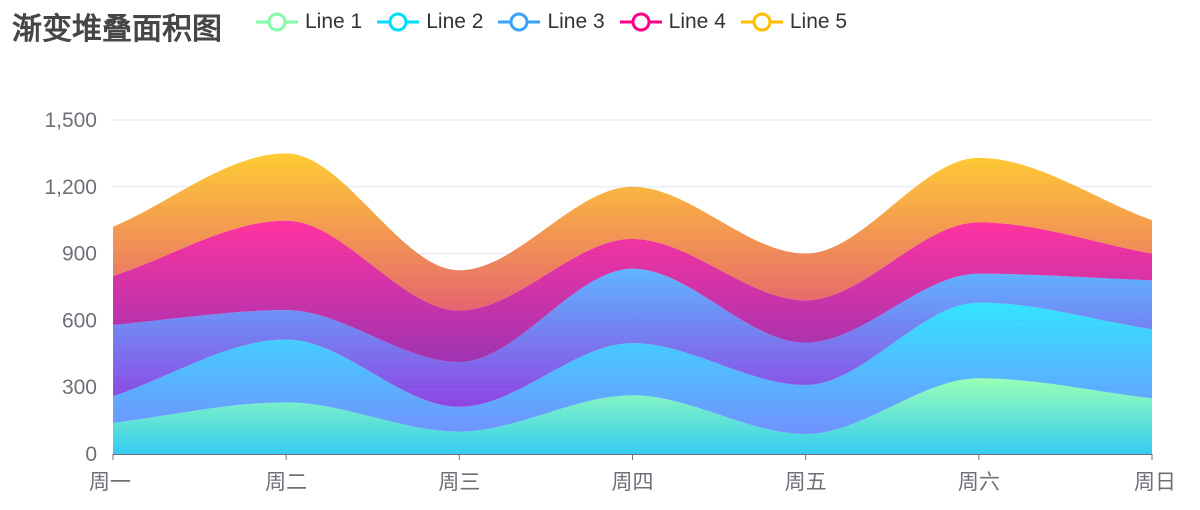 The width and height of the screenshot is (1200, 510). Describe the element at coordinates (459, 482) in the screenshot. I see `x-tick-label: 周三` at that location.